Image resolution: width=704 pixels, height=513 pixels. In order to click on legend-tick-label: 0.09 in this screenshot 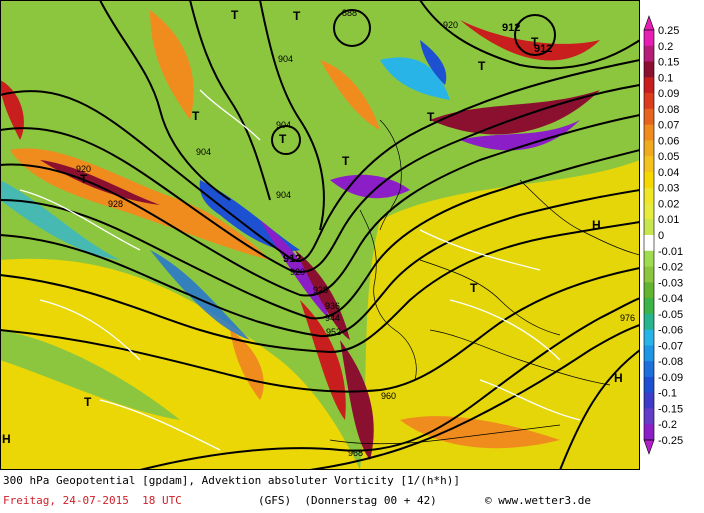, I will do `click(668, 94)`.